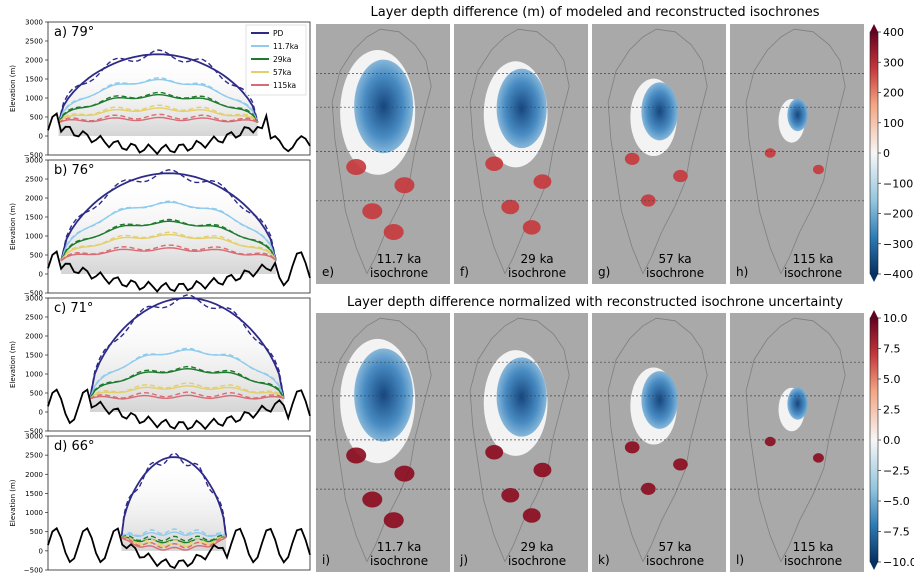  Describe the element at coordinates (898, 562) in the screenshot. I see `colorbar-tick-label: −10.0` at that location.